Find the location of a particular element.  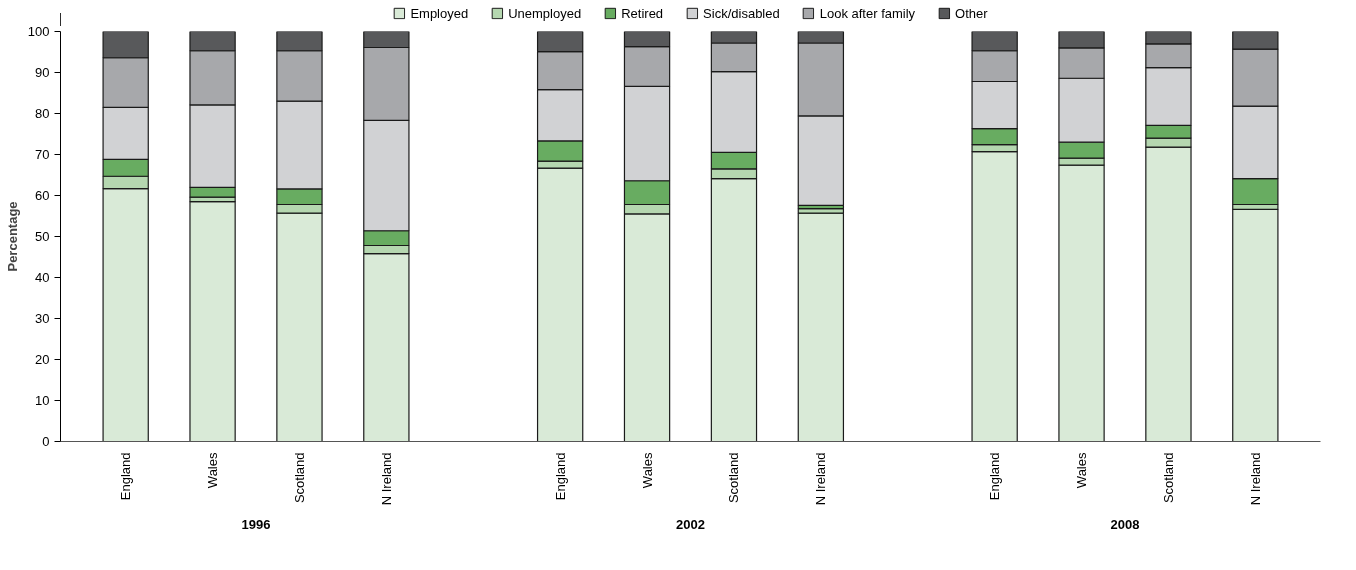

y-axis-title: Percentage is located at coordinates (12, 236).